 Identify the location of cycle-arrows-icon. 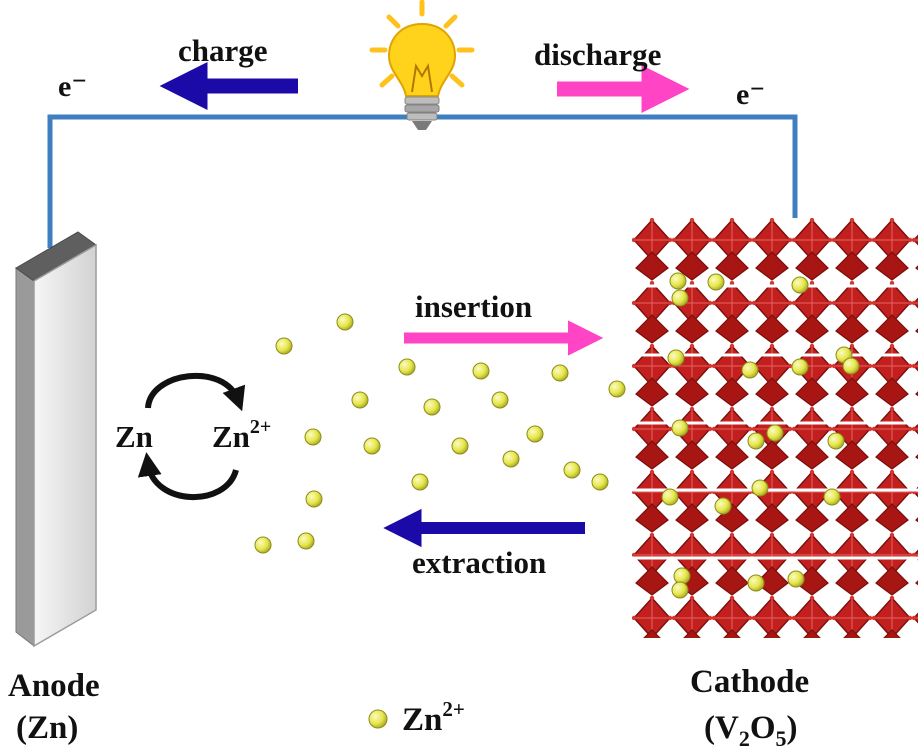
(191, 436).